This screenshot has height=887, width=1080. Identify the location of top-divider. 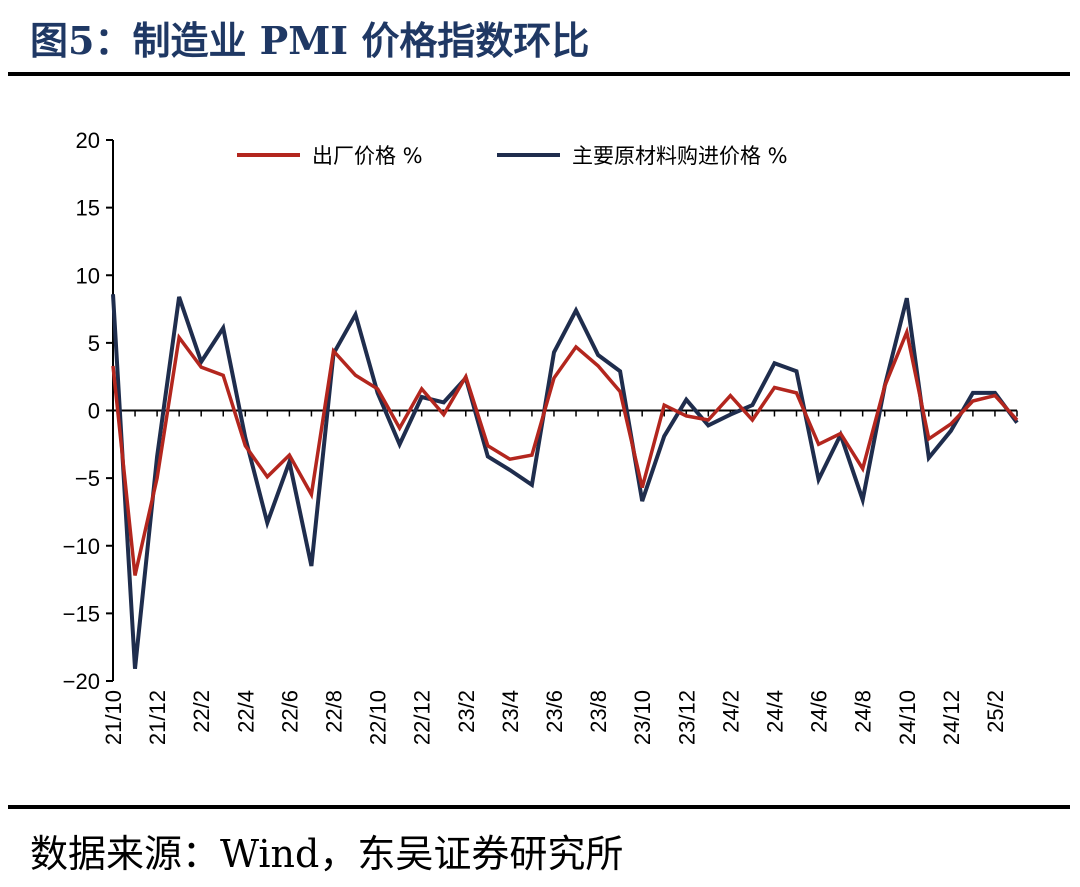
(539, 74).